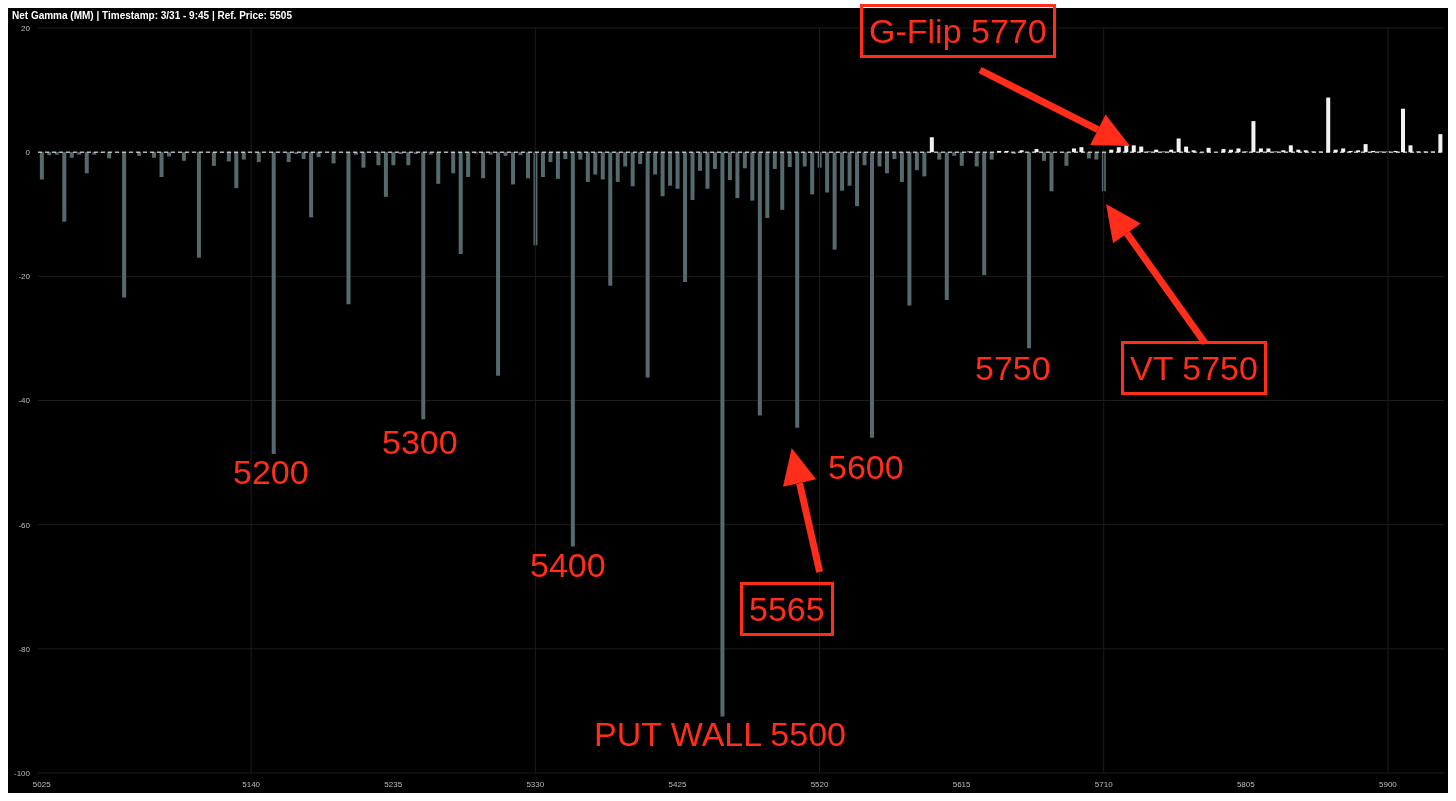  What do you see at coordinates (819, 784) in the screenshot?
I see `x-tick-label: 5520` at bounding box center [819, 784].